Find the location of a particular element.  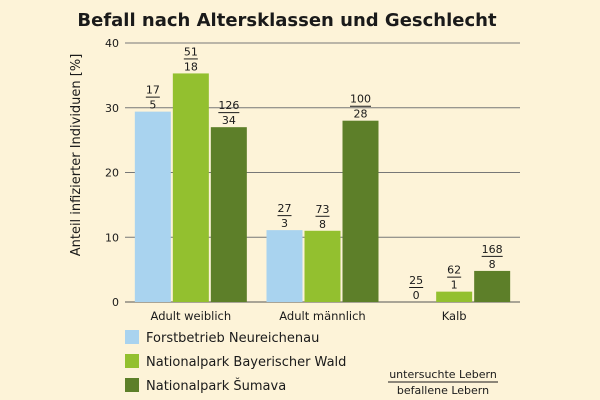

data-label-examined: 25 is located at coordinates (416, 280).